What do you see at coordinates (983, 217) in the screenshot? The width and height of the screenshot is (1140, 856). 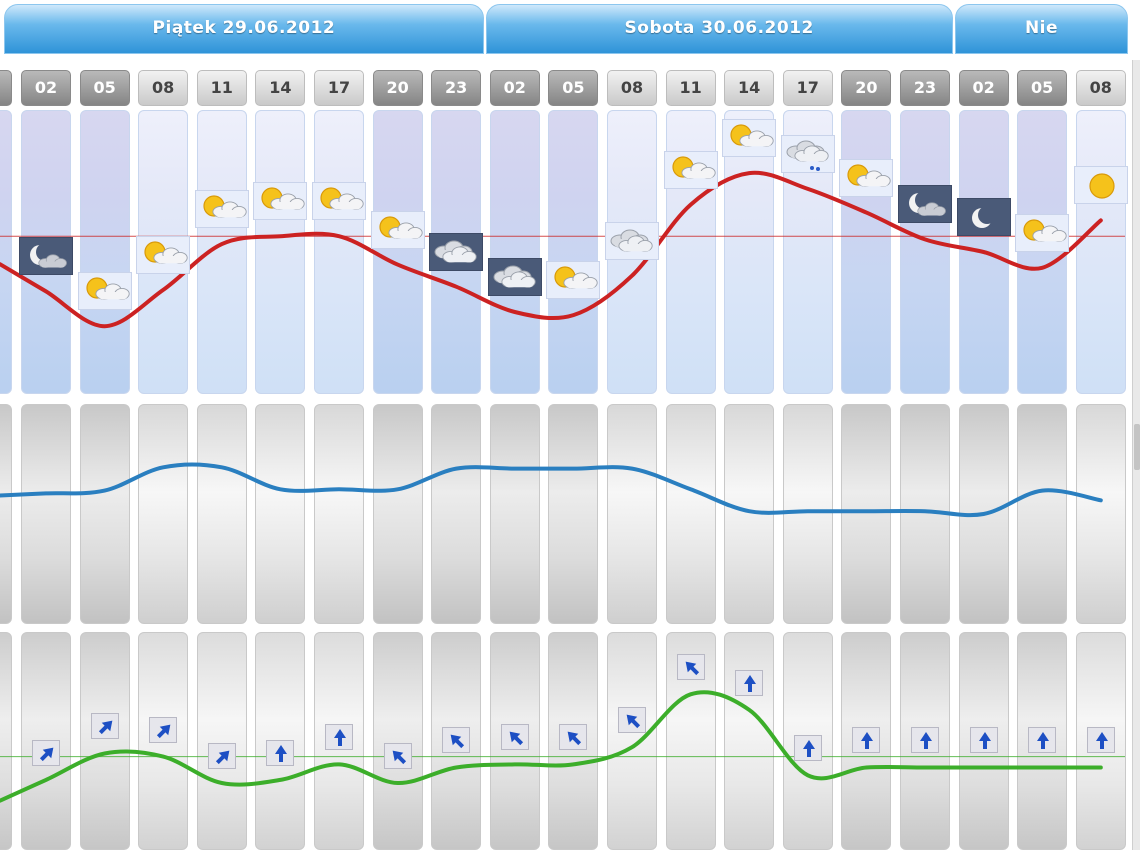 I see `moon-icon` at bounding box center [983, 217].